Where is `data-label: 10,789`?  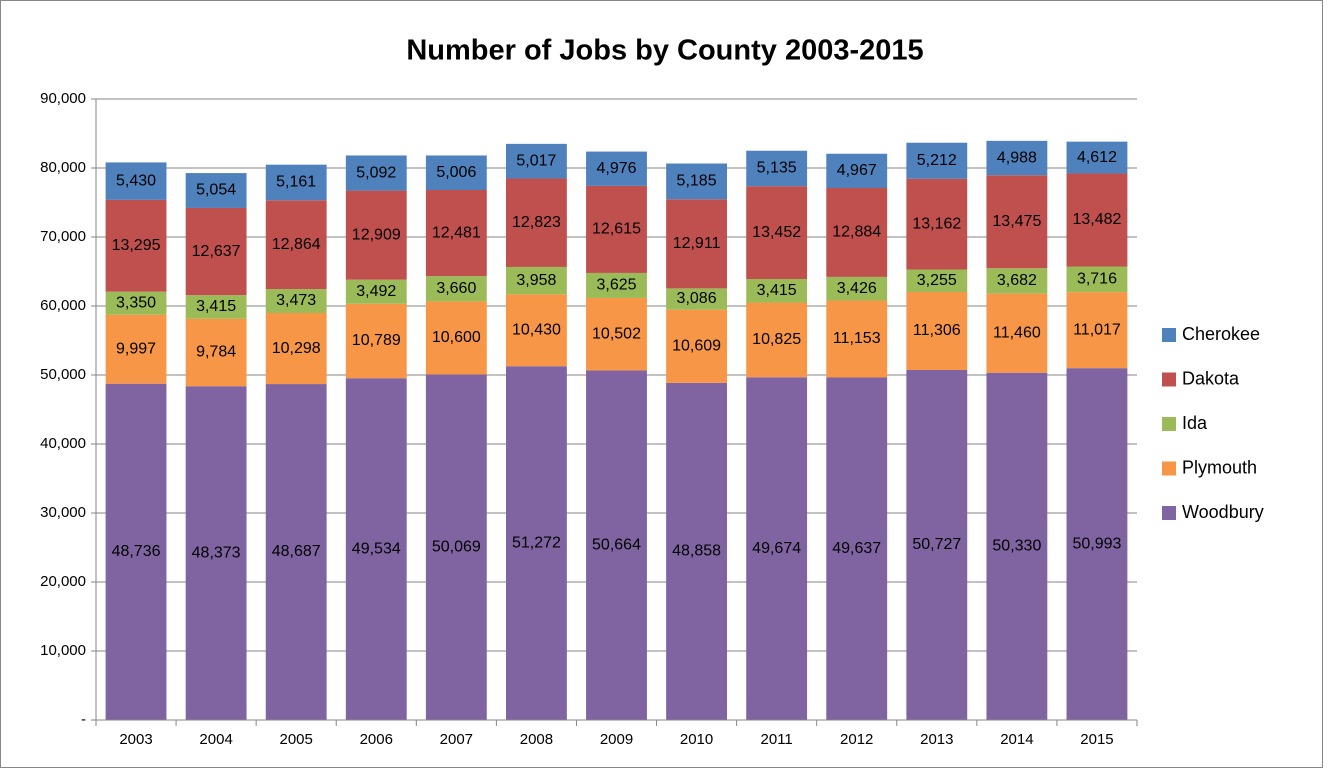 data-label: 10,789 is located at coordinates (376, 340).